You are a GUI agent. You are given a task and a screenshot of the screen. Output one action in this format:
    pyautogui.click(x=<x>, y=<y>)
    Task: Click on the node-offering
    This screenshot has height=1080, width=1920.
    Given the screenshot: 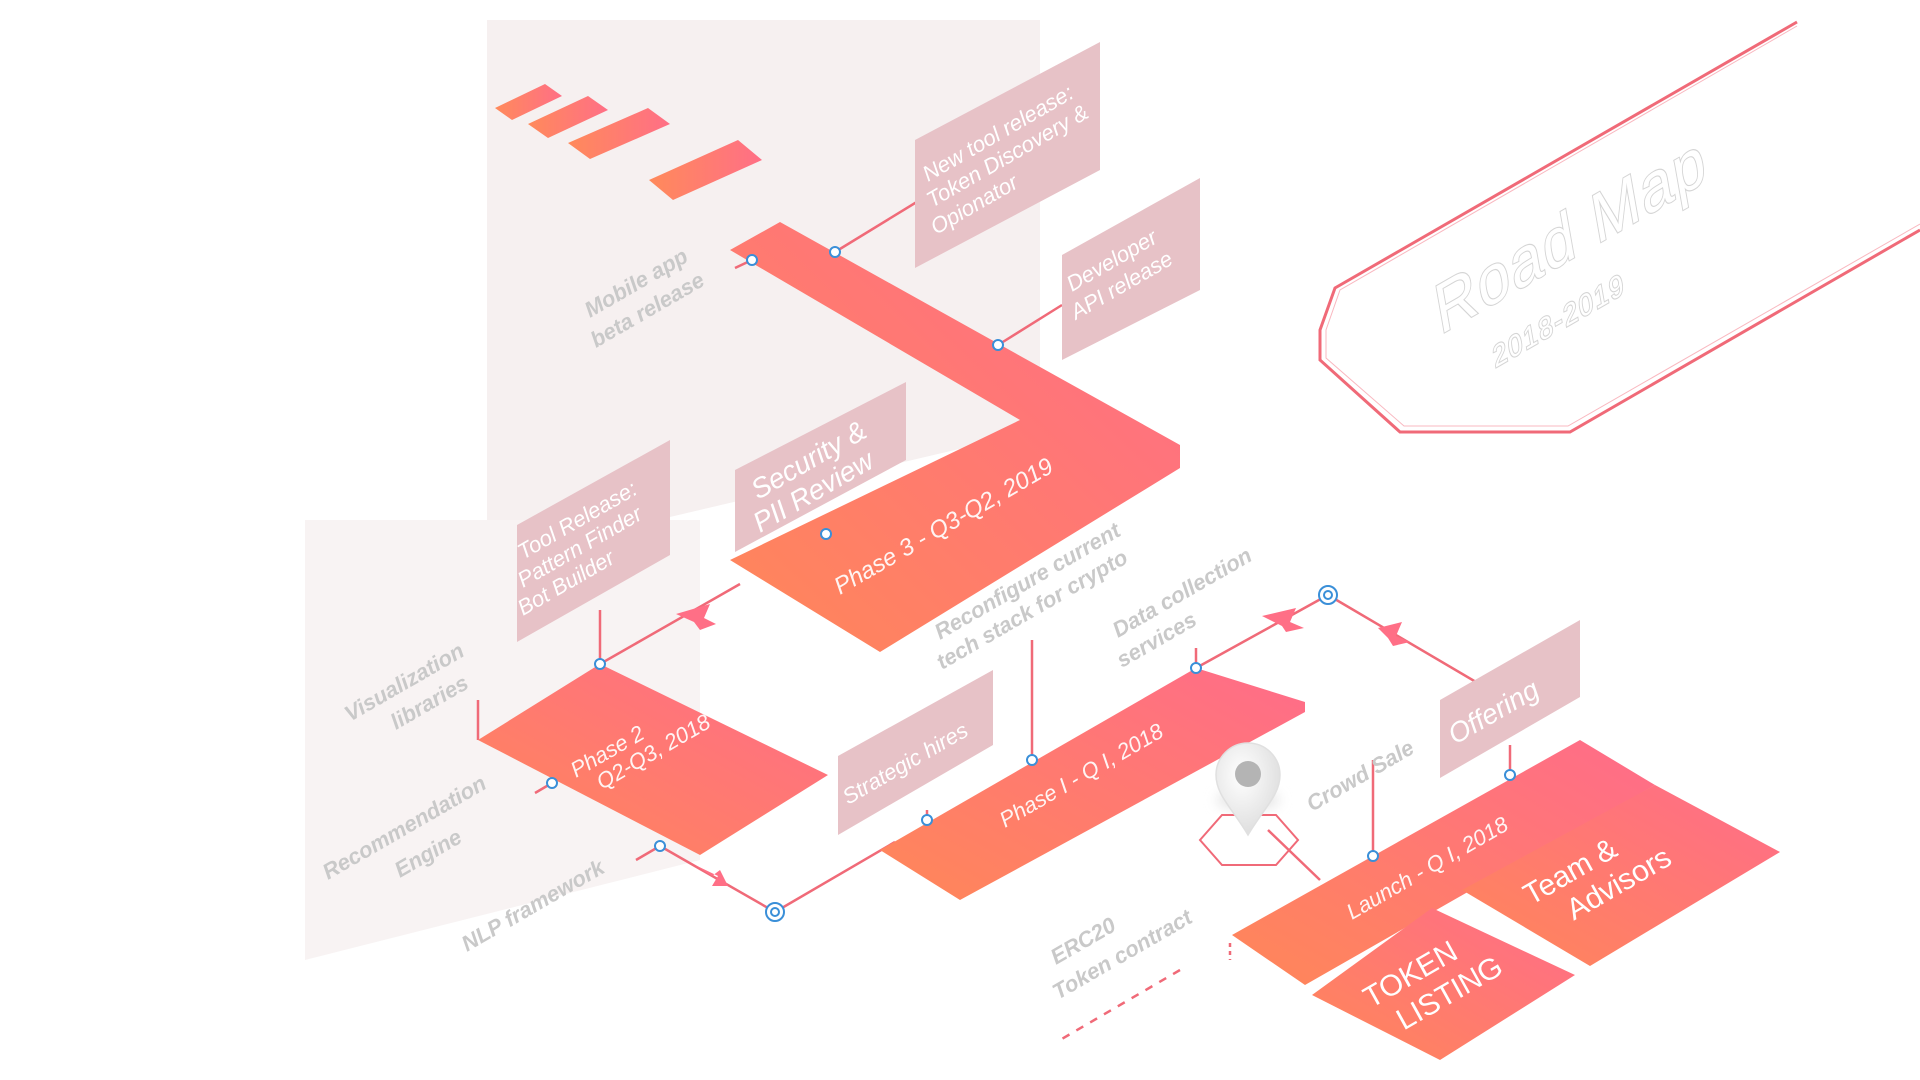 What is the action you would take?
    pyautogui.click(x=1510, y=775)
    